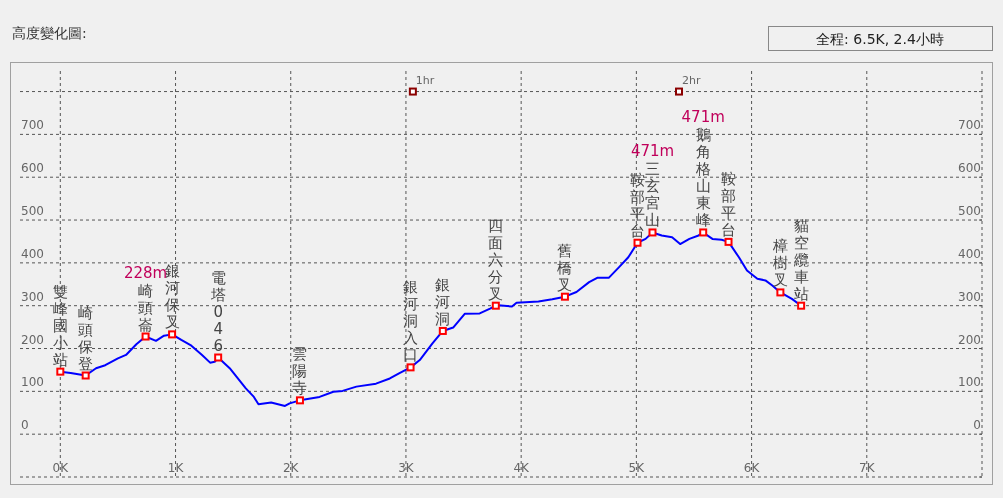 This screenshot has width=1003, height=498. Describe the element at coordinates (176, 468) in the screenshot. I see `x-tick-label: 1K` at that location.